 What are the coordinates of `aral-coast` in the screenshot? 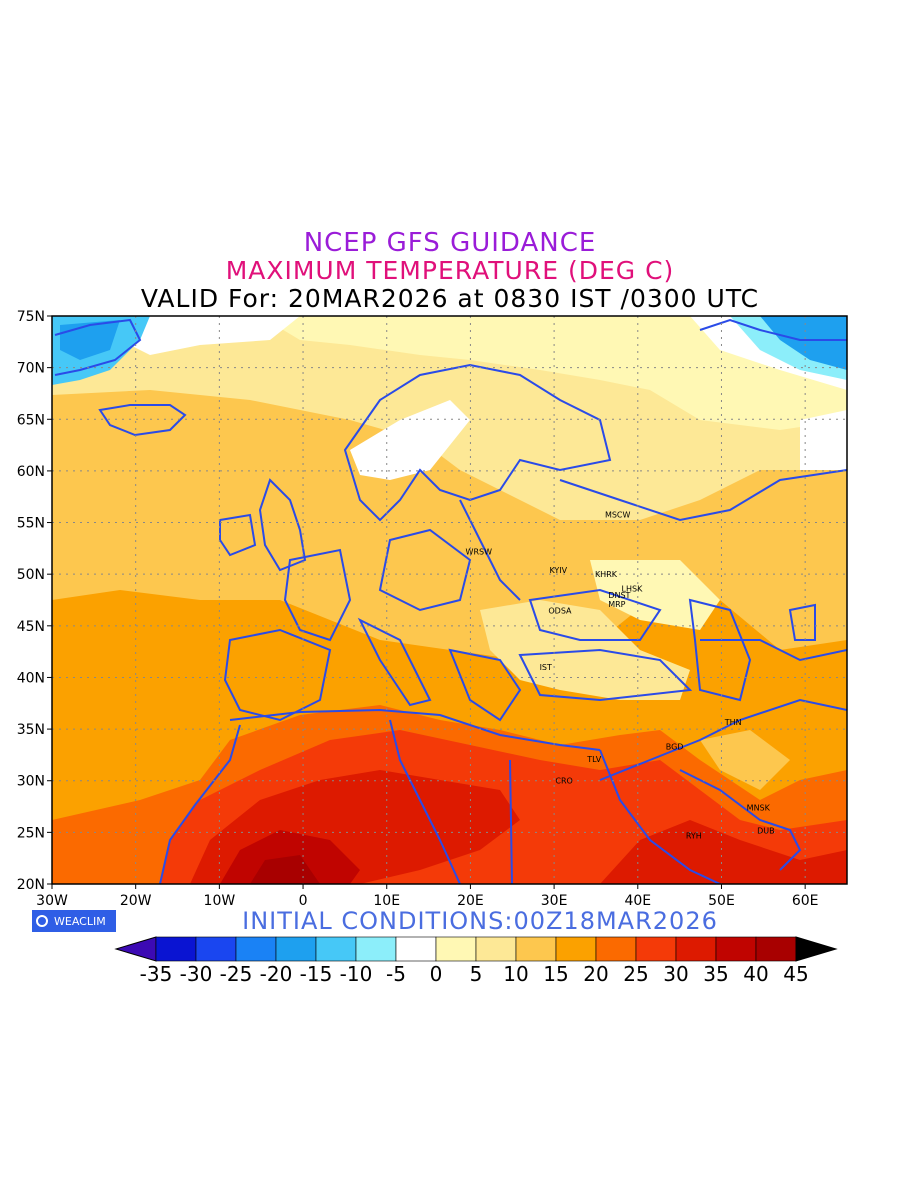 It's located at (802, 622).